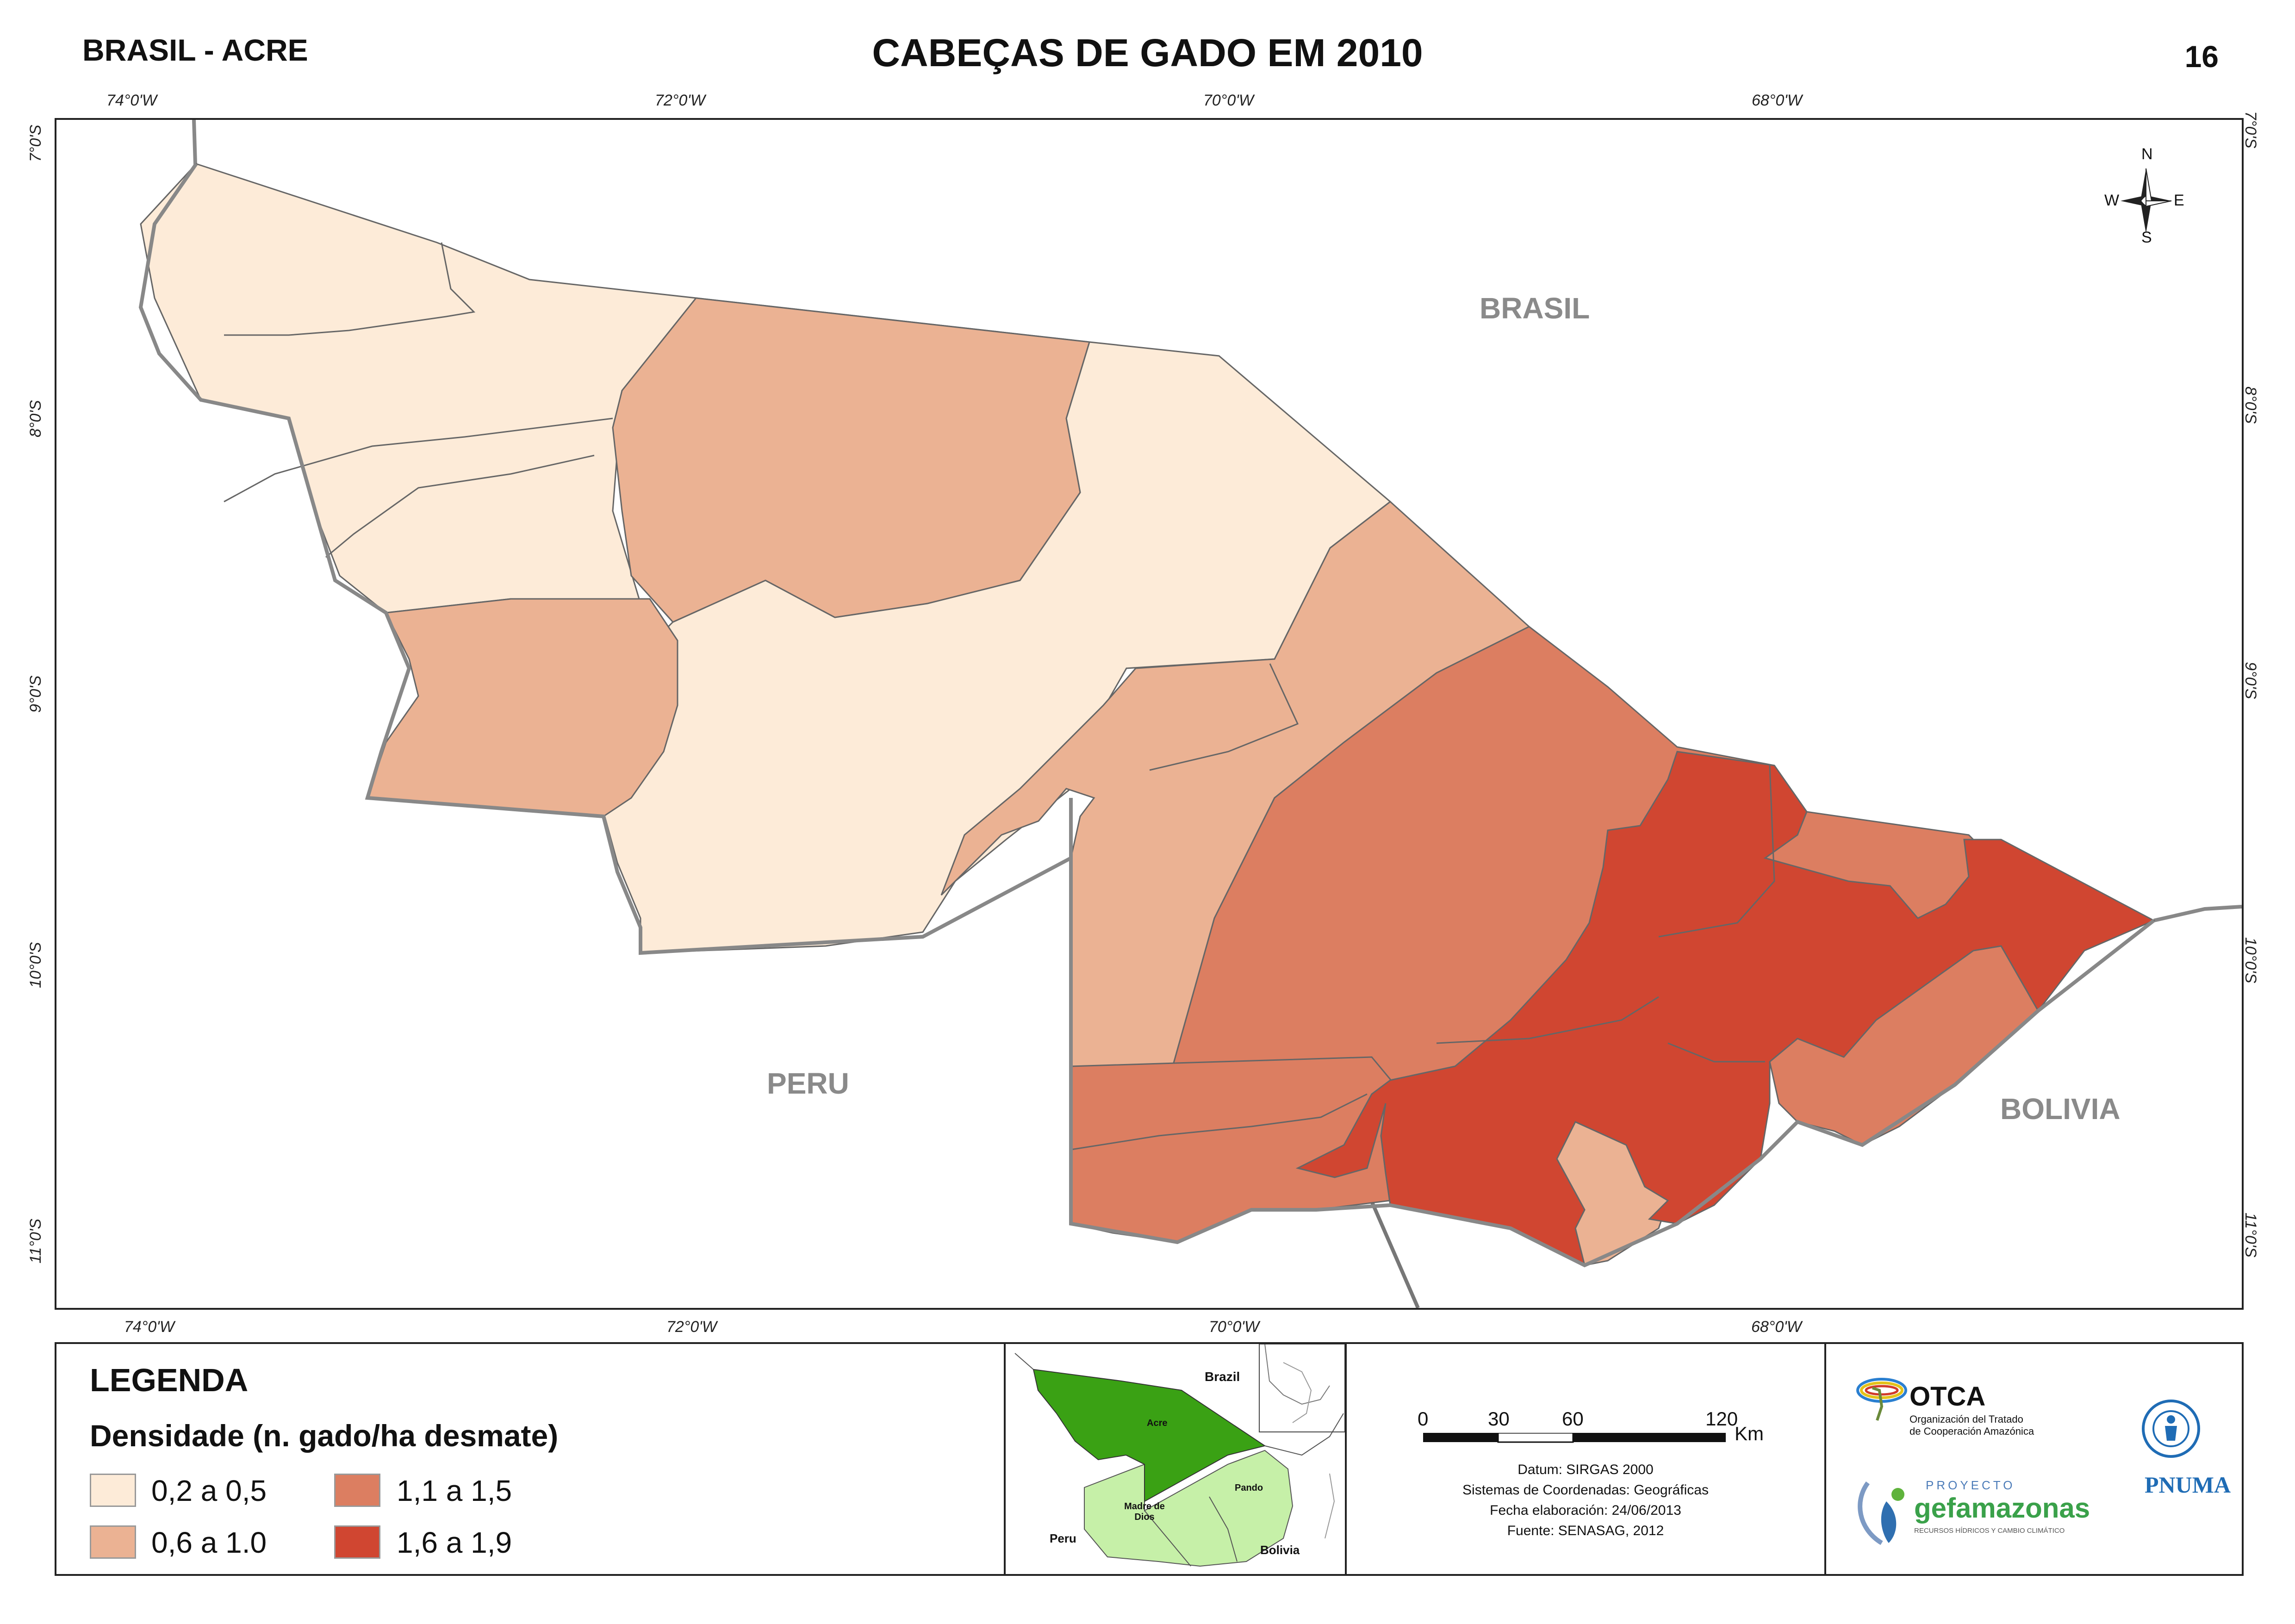 Image resolution: width=2295 pixels, height=1624 pixels. I want to click on region-east-darkest, so click(1725, 1009).